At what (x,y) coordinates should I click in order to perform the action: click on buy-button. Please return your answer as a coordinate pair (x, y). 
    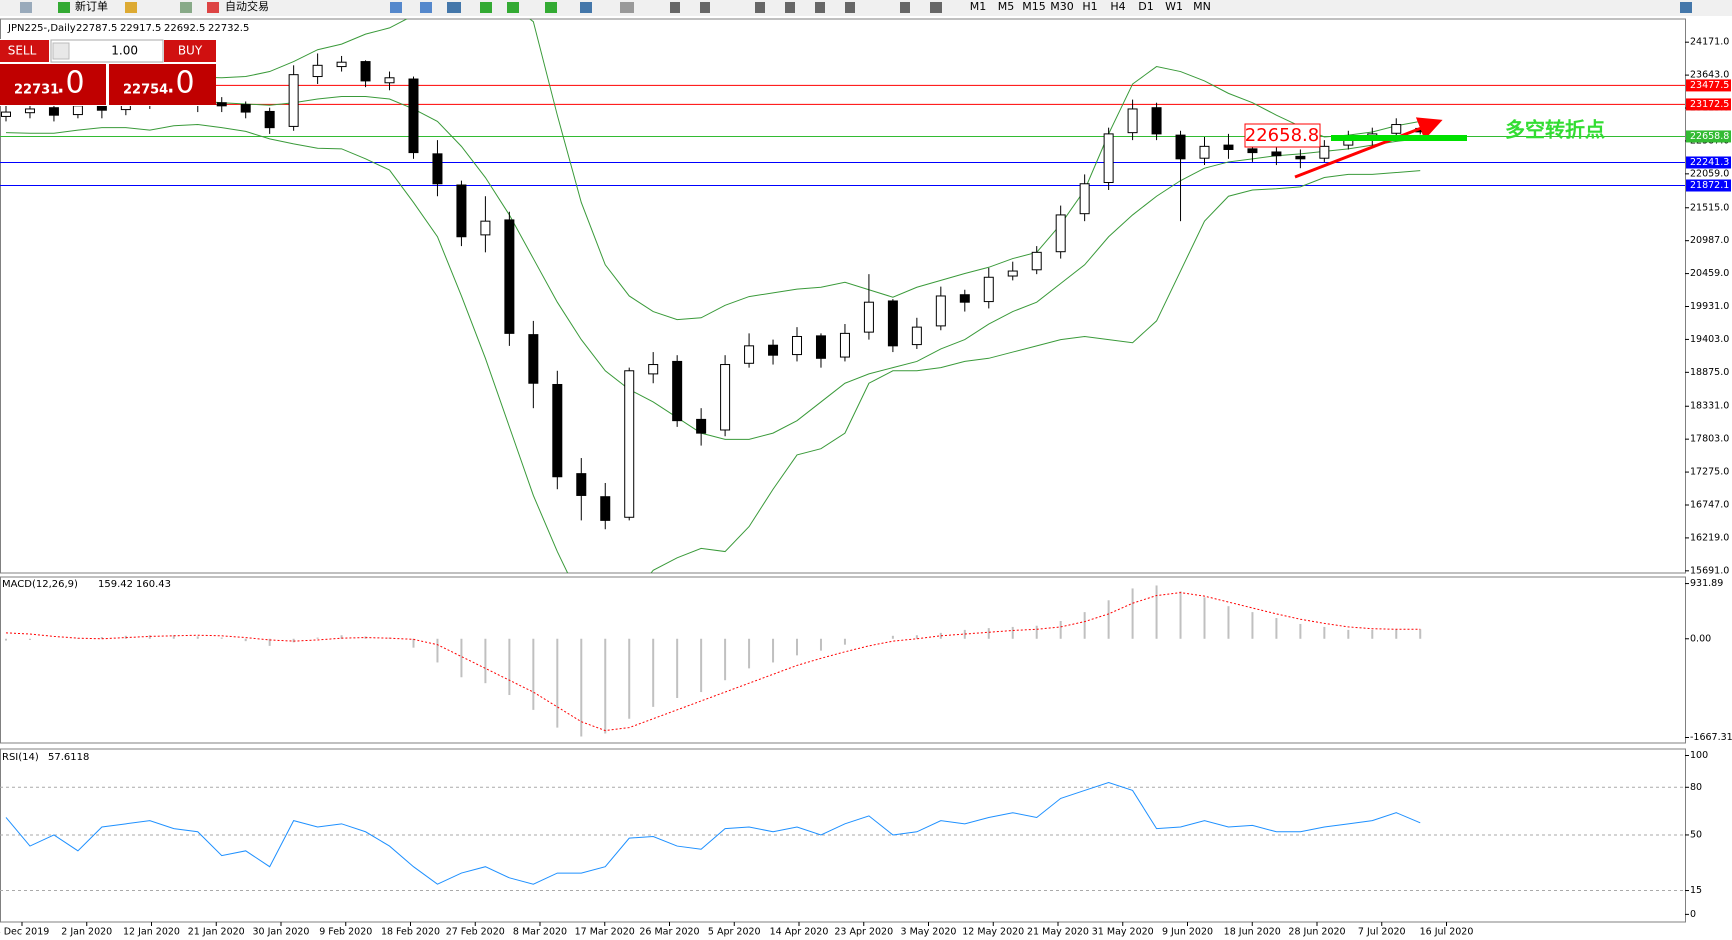
    Looking at the image, I should click on (190, 51).